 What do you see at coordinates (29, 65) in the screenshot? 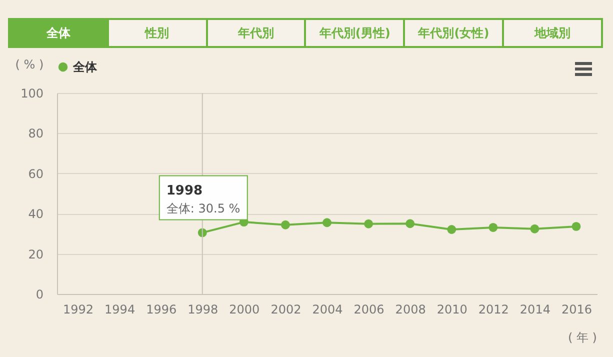
I see `y-axis-title: ( % )` at bounding box center [29, 65].